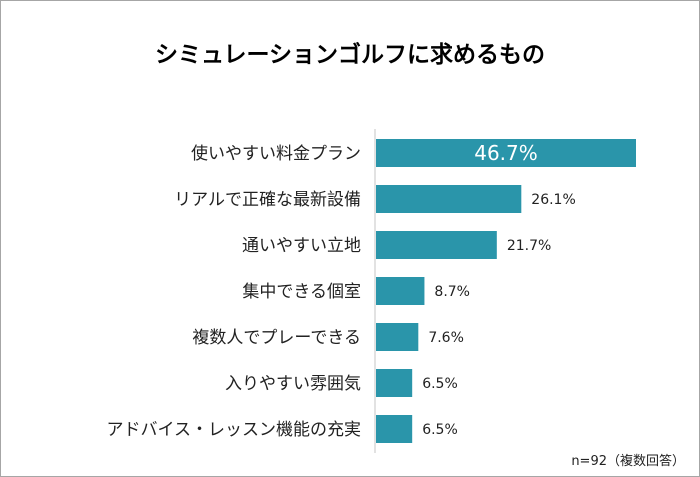 Image resolution: width=700 pixels, height=477 pixels. Describe the element at coordinates (350, 55) in the screenshot. I see `chart-title: シミュレーションゴルフに求めるもの` at that location.